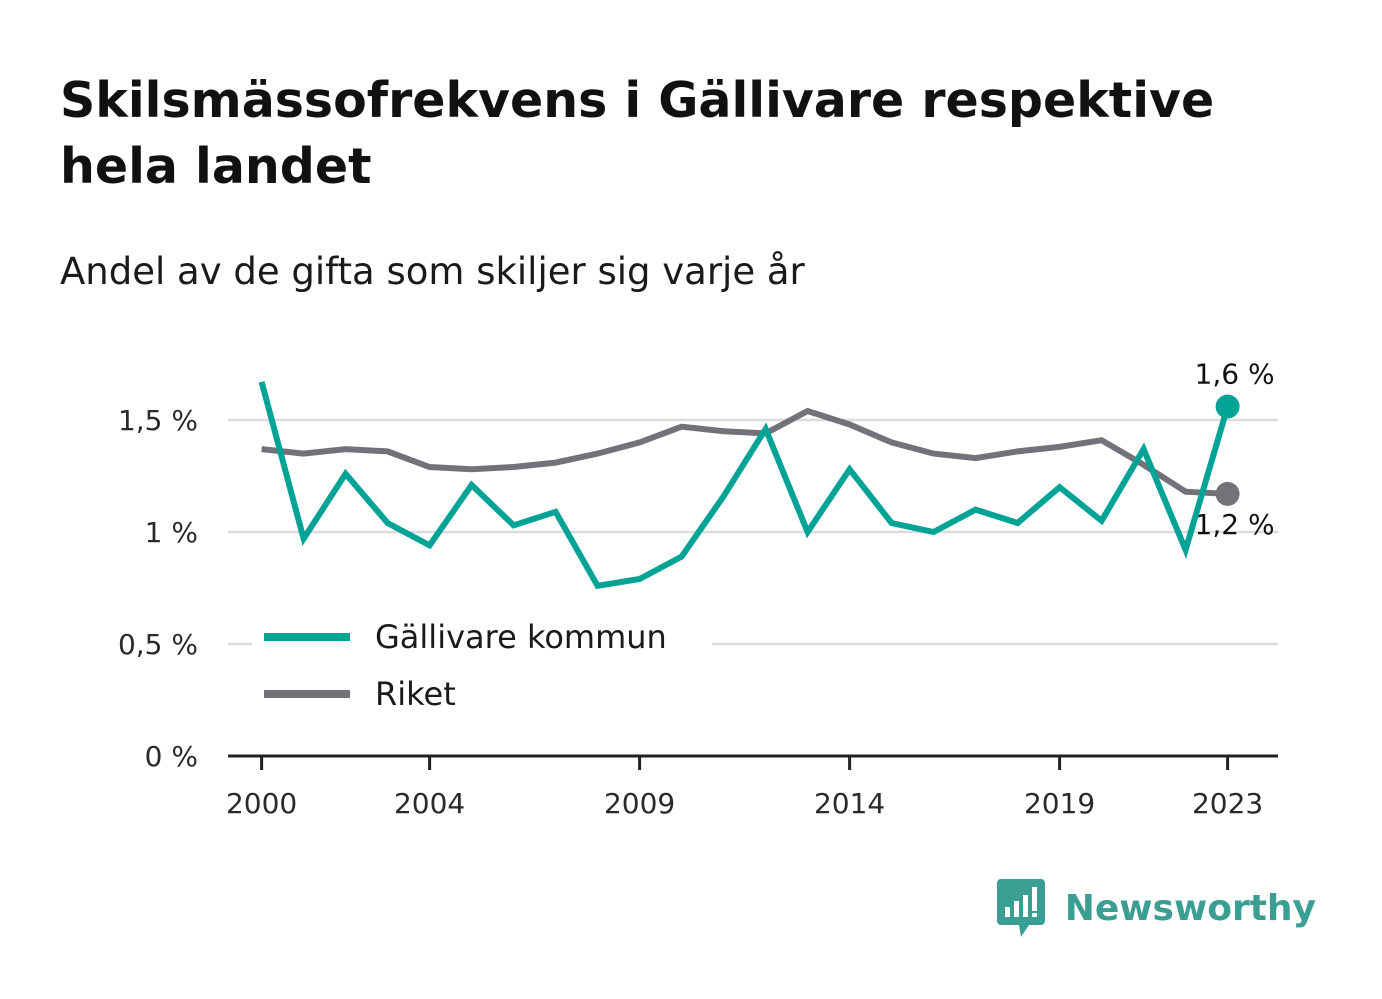  Describe the element at coordinates (429, 803) in the screenshot. I see `x-tick-label: 2004` at that location.